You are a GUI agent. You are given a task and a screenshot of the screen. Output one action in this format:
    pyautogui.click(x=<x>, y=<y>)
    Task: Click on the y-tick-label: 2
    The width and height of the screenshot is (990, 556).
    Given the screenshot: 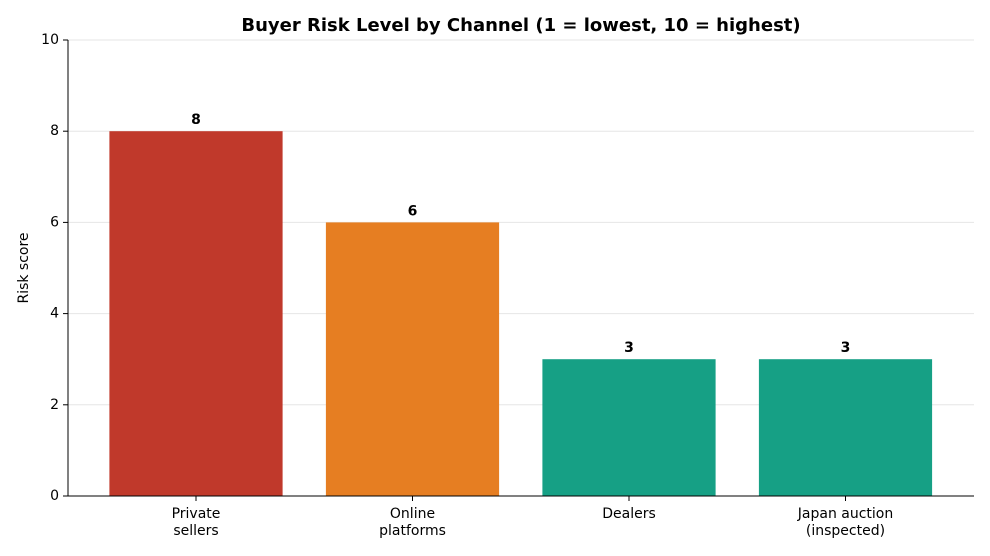 What is the action you would take?
    pyautogui.click(x=54, y=405)
    